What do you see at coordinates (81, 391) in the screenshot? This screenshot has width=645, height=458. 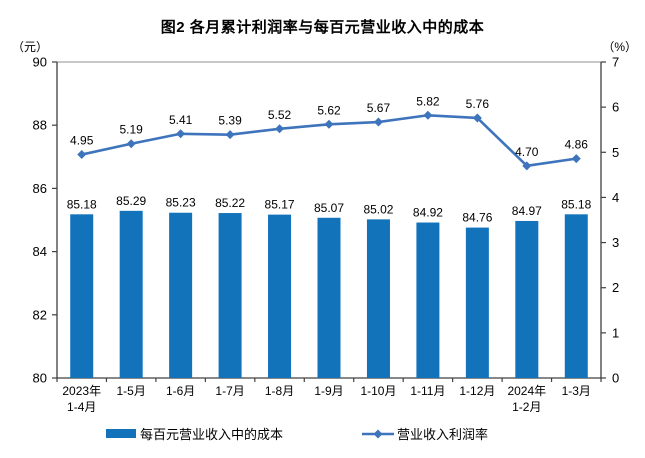 I see `x-axis-category-label: 2023年` at bounding box center [81, 391].